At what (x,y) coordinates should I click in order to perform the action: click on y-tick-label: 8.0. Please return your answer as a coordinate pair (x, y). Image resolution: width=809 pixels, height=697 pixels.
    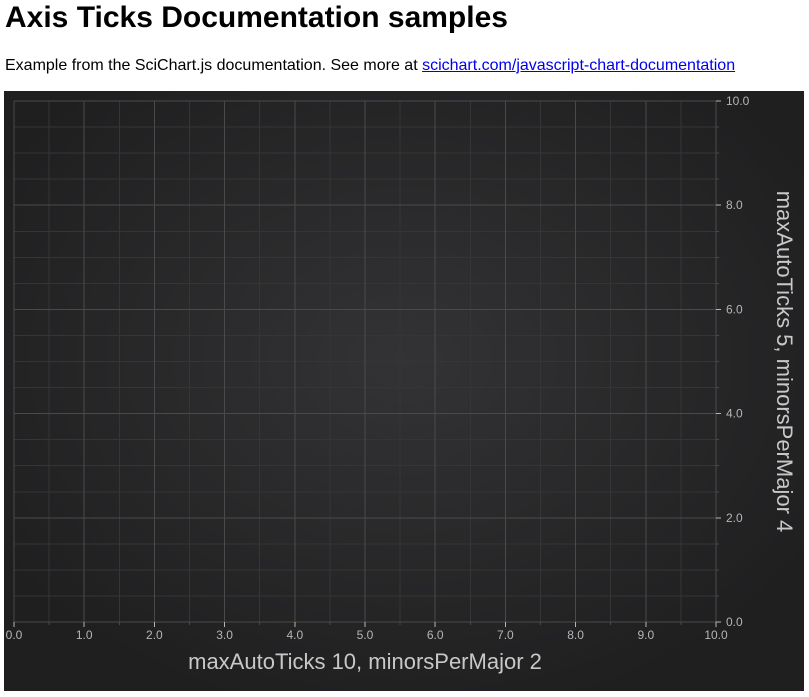
    Looking at the image, I should click on (734, 205).